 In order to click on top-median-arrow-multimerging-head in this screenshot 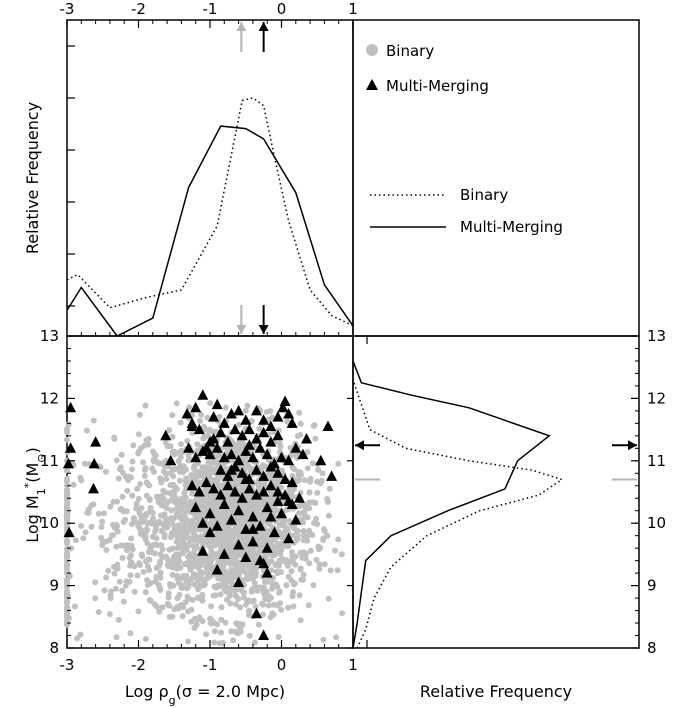, I will do `click(263, 26)`.